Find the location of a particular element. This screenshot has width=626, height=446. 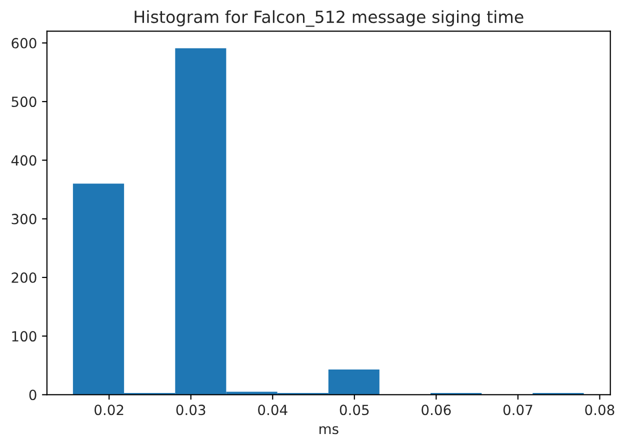

y-tick-label: 0 is located at coordinates (32, 395).